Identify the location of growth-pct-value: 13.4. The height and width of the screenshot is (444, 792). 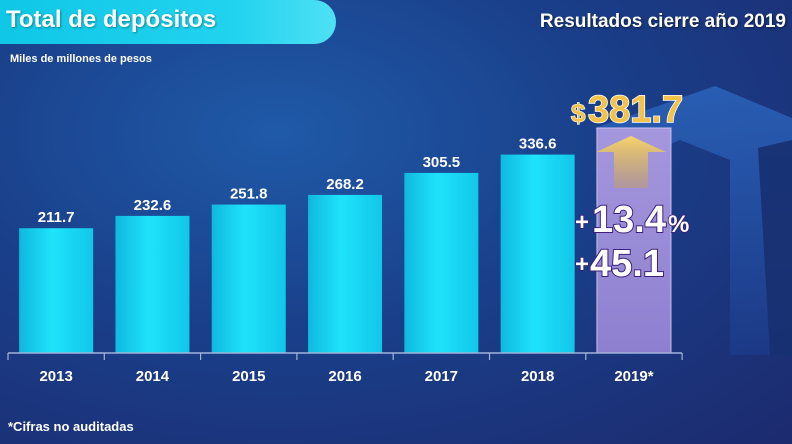
(629, 220).